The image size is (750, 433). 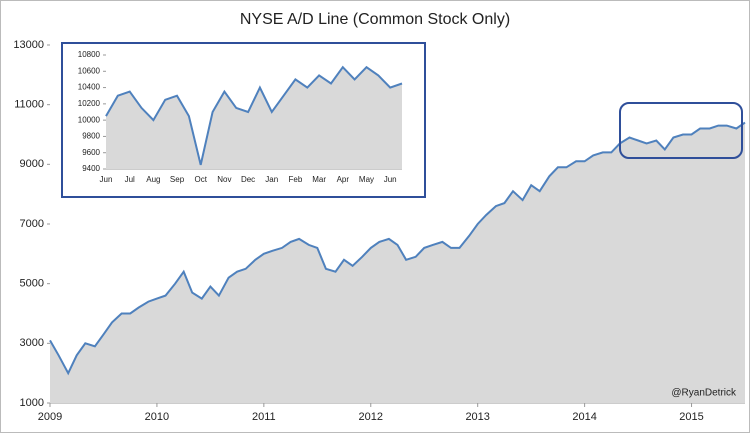 What do you see at coordinates (477, 417) in the screenshot?
I see `x-tick-label: 2013` at bounding box center [477, 417].